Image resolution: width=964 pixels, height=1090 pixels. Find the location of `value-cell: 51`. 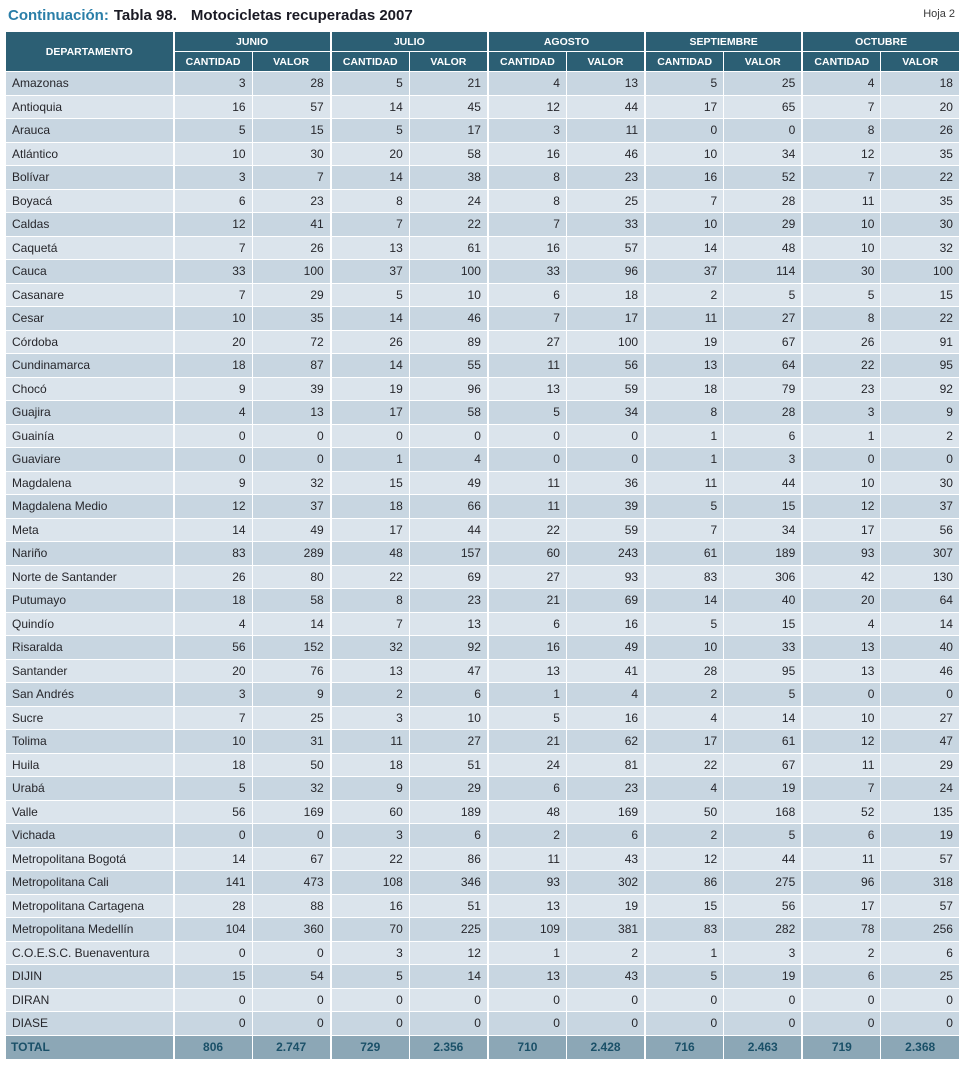

value-cell: 51 is located at coordinates (448, 764).